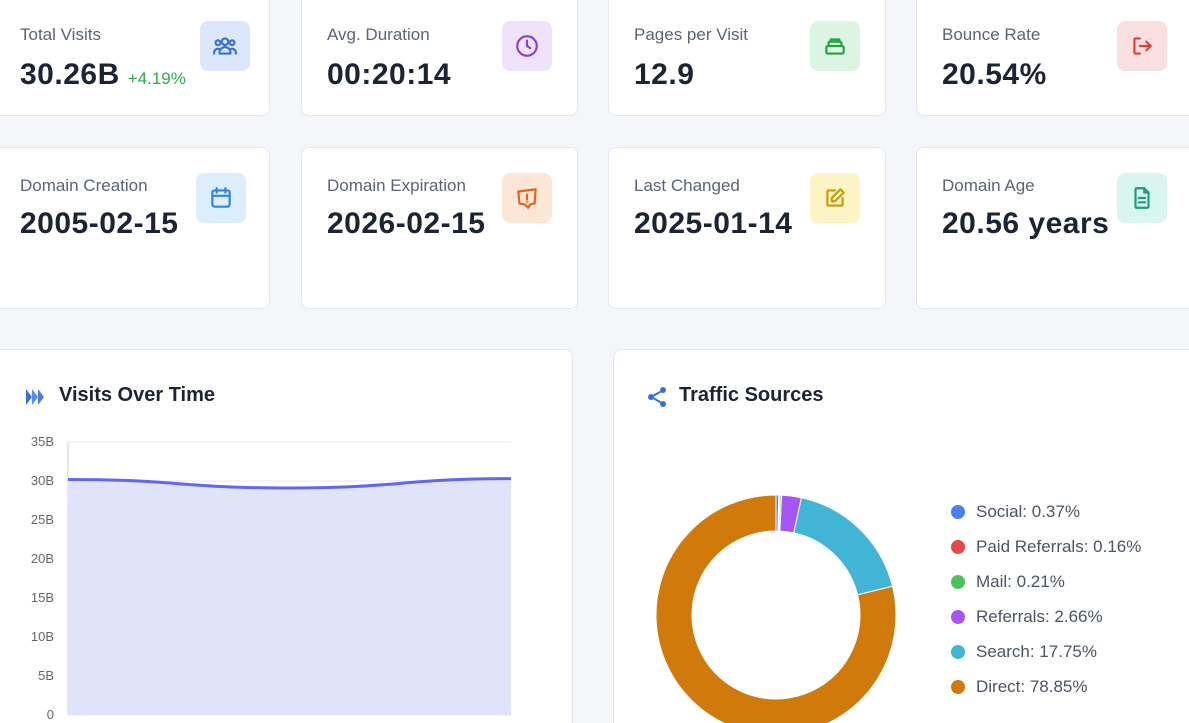  I want to click on stat-label: Bounce Rate, so click(991, 34).